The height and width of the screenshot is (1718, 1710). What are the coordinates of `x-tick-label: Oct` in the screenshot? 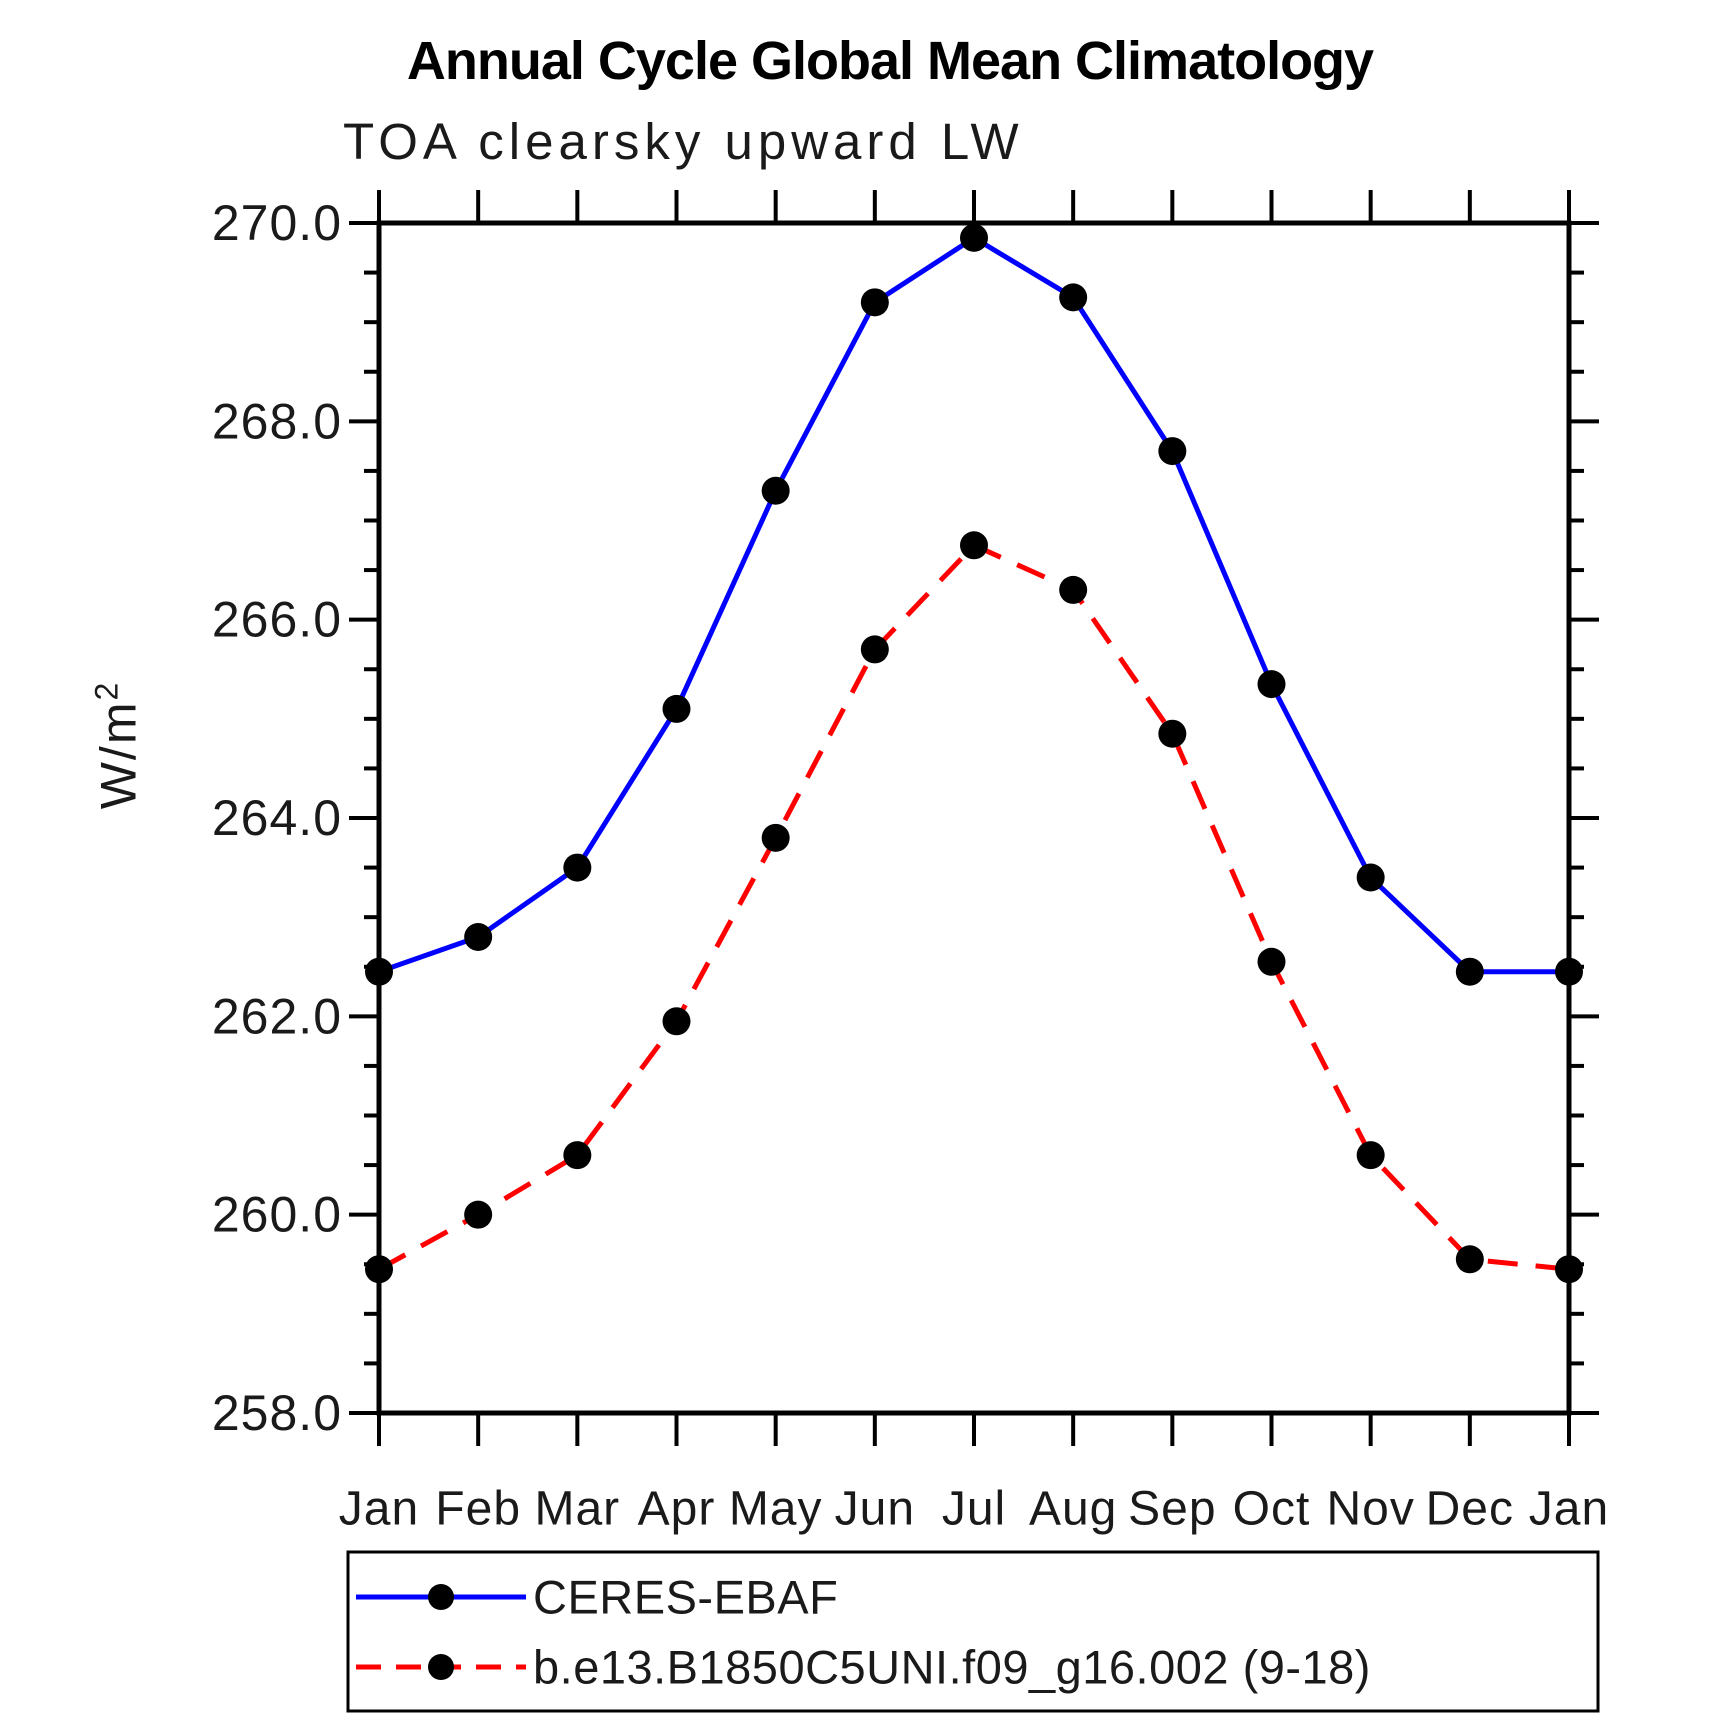 It's located at (1272, 1509).